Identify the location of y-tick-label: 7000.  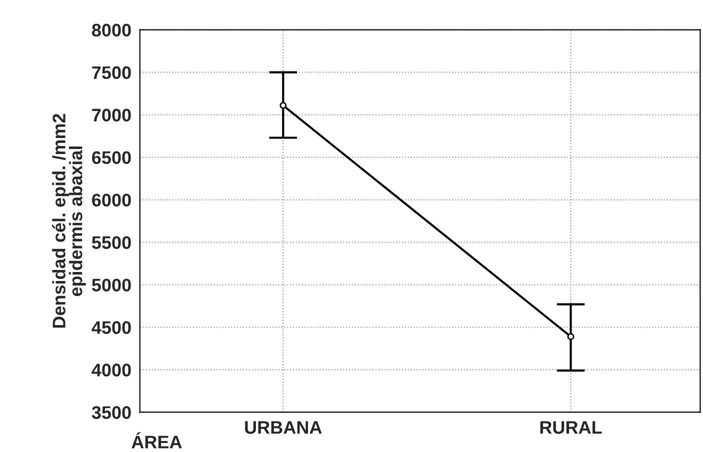
(111, 115).